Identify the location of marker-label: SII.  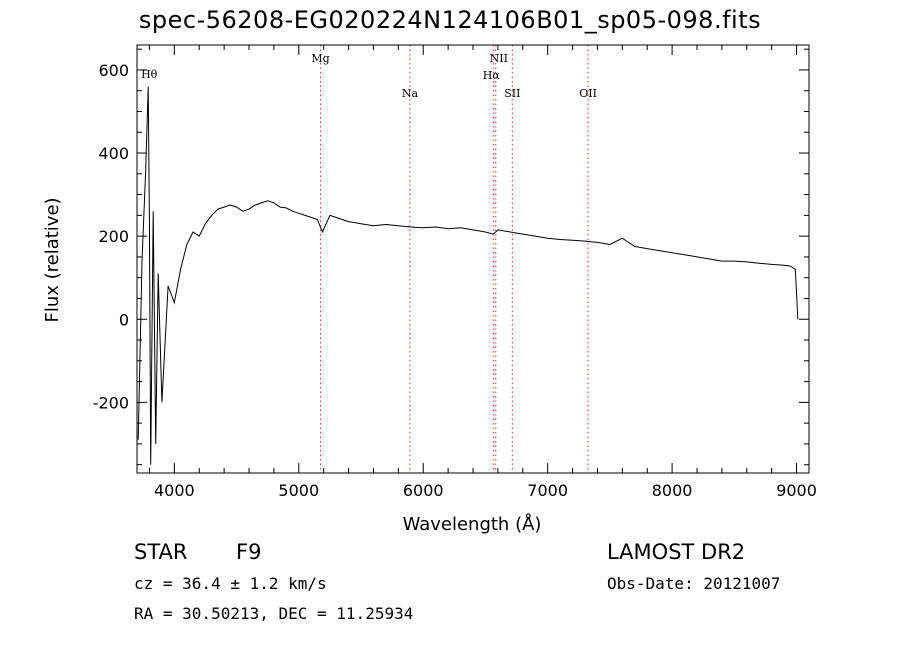
(512, 93).